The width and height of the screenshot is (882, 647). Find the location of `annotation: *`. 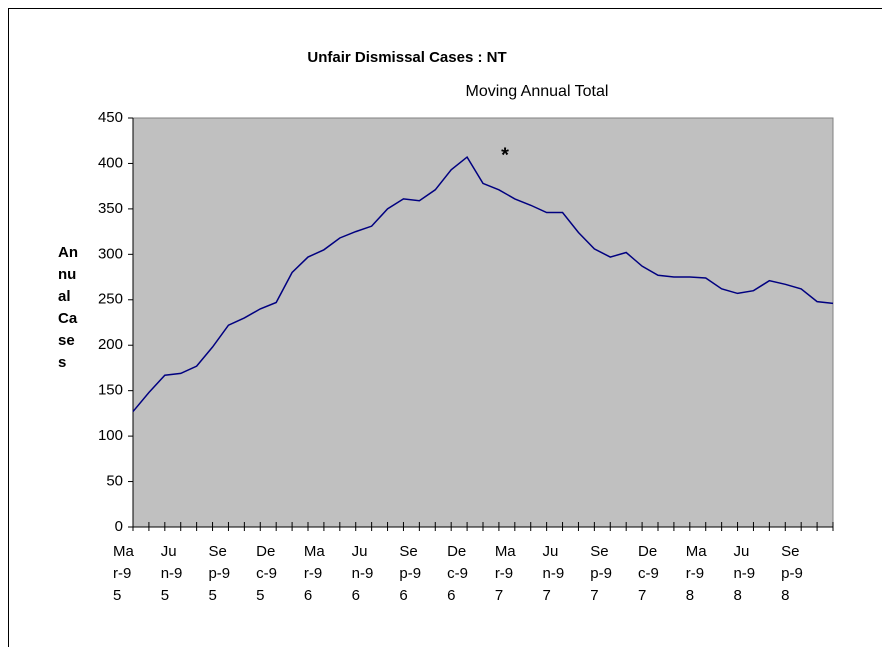

annotation: * is located at coordinates (505, 155).